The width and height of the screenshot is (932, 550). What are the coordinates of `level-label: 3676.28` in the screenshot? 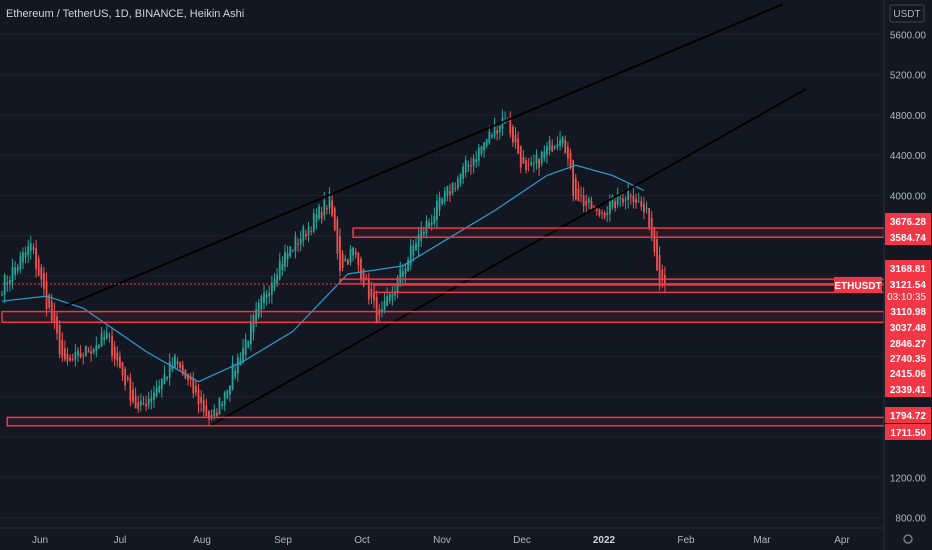 It's located at (908, 222).